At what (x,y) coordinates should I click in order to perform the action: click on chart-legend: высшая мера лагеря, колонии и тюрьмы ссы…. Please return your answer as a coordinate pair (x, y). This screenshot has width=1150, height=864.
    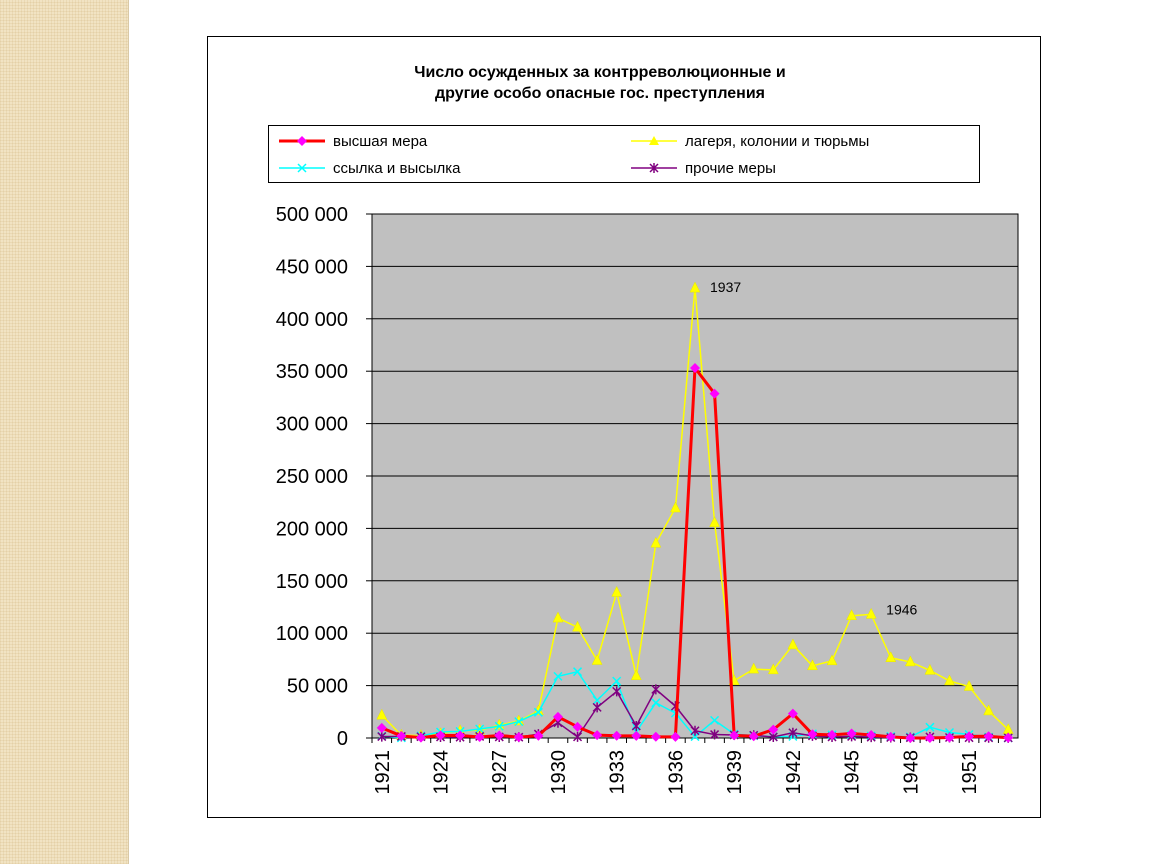
    Looking at the image, I should click on (624, 154).